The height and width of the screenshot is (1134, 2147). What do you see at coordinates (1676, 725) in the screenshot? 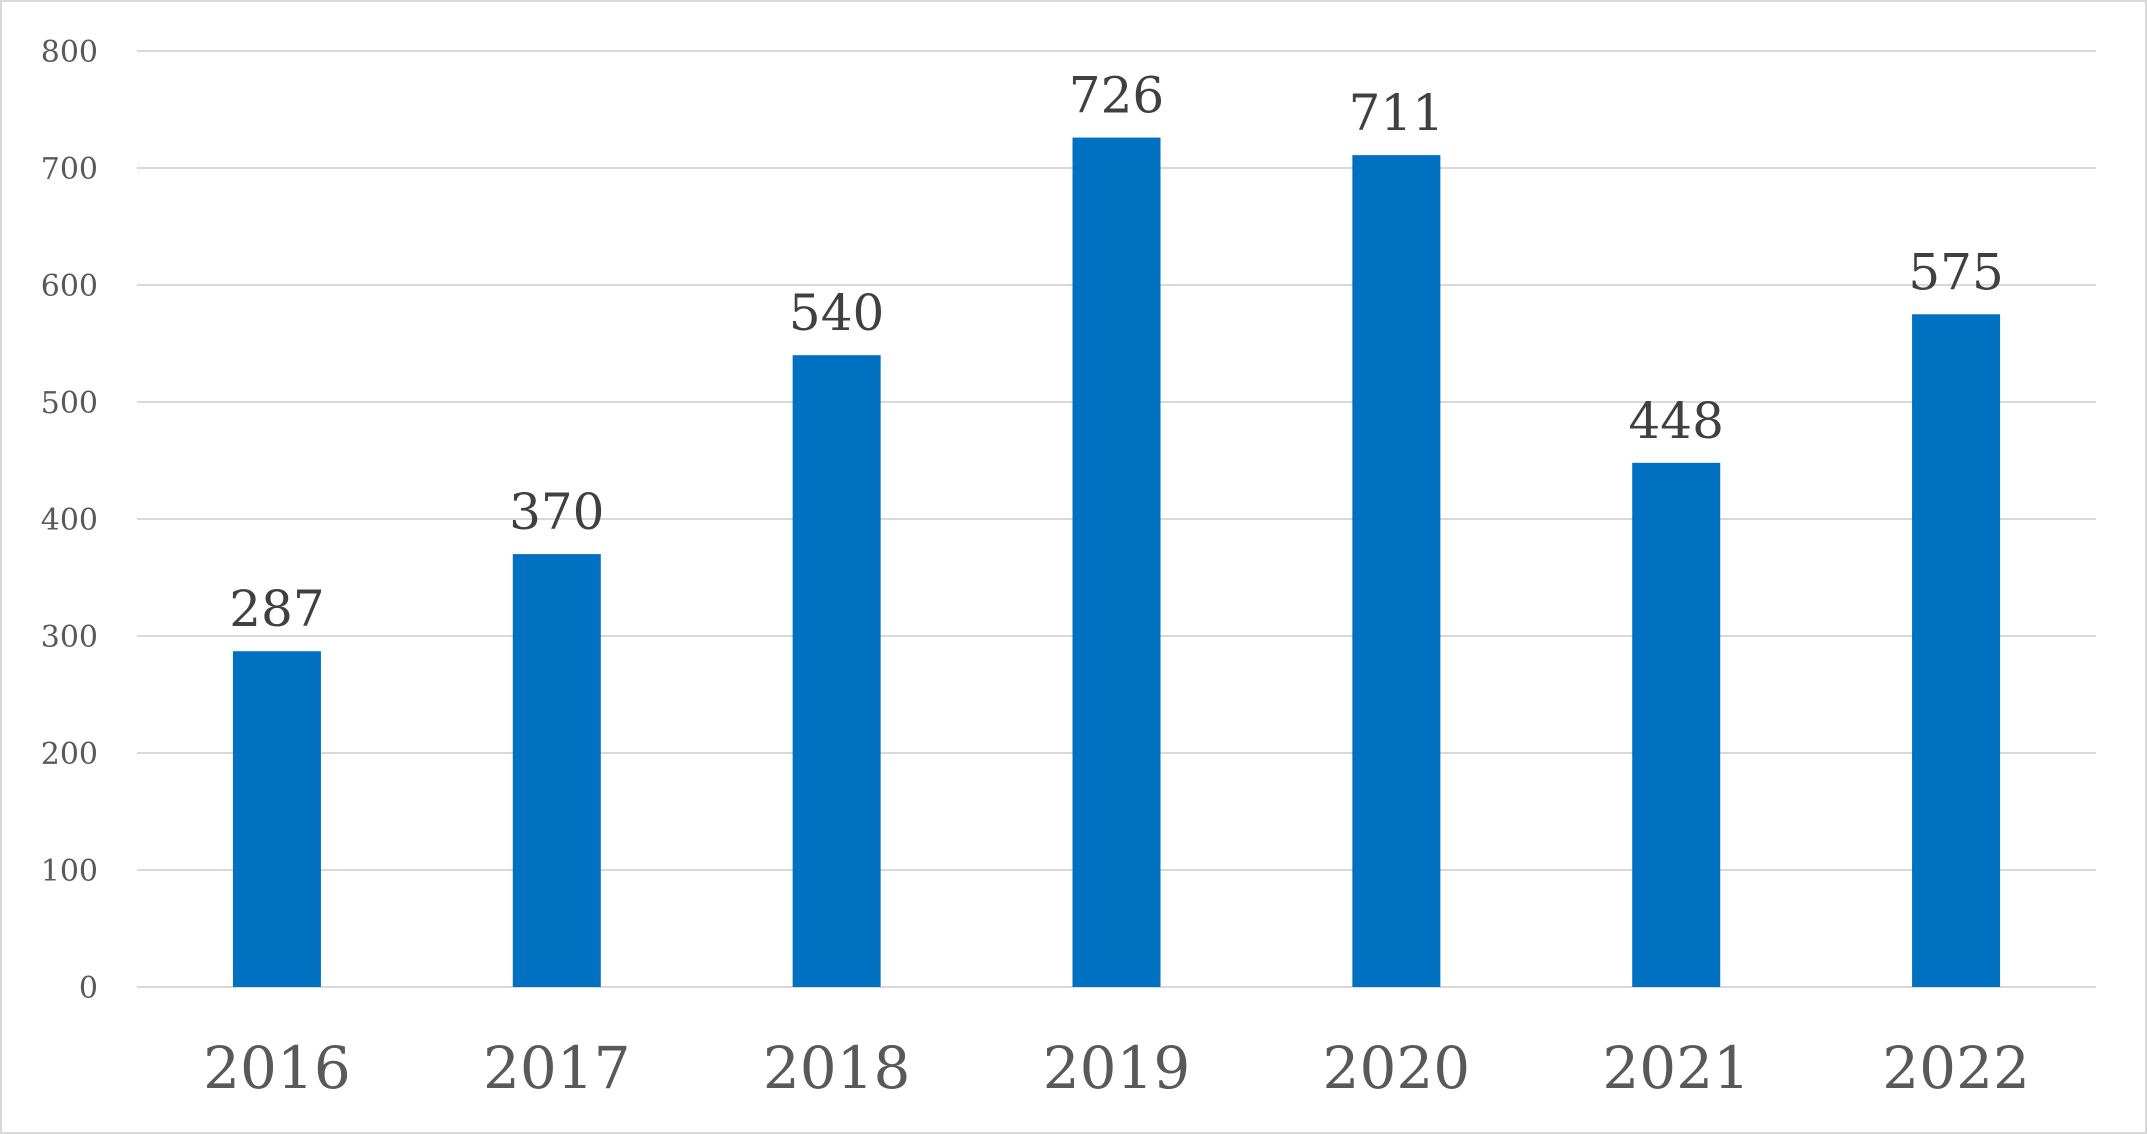
I see `bar-2021` at bounding box center [1676, 725].